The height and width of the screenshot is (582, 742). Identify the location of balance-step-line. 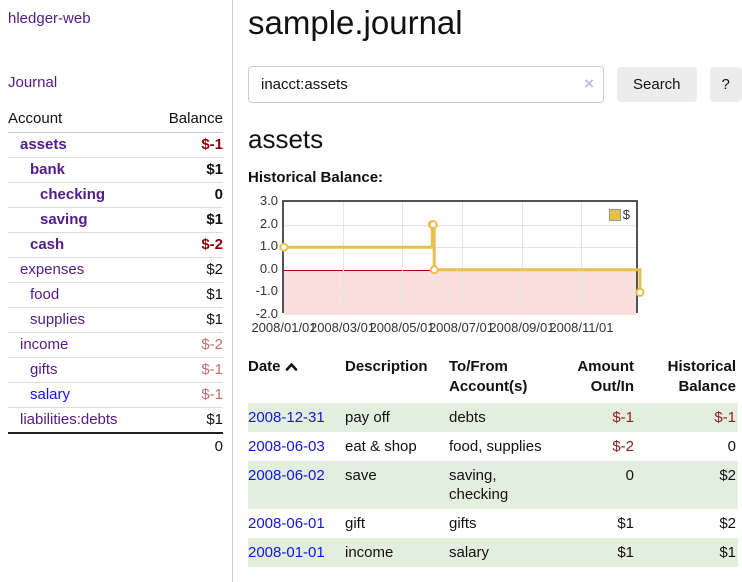
(462, 258).